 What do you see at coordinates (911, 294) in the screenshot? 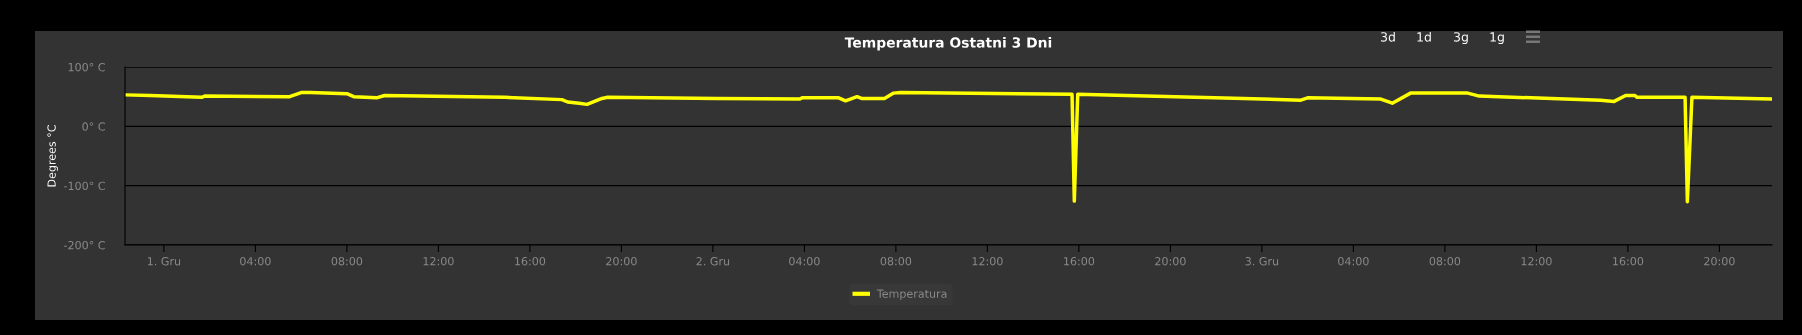
I see `legend-label: Temperatura` at bounding box center [911, 294].